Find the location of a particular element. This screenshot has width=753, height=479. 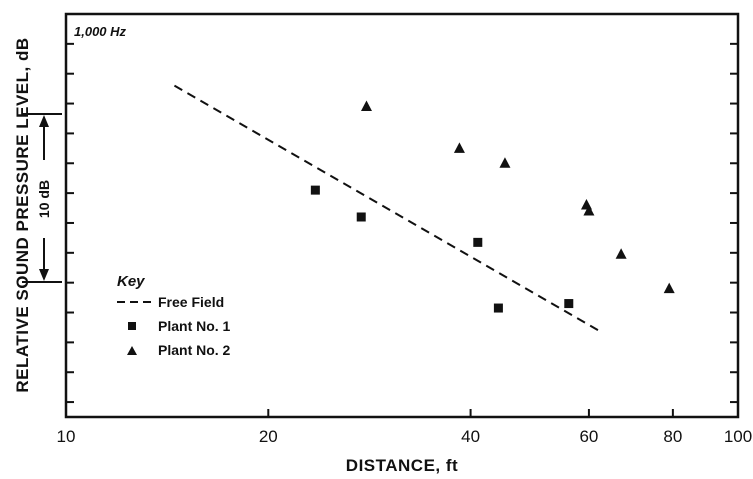

frequency-annotation: 1,000 Hz is located at coordinates (100, 31).